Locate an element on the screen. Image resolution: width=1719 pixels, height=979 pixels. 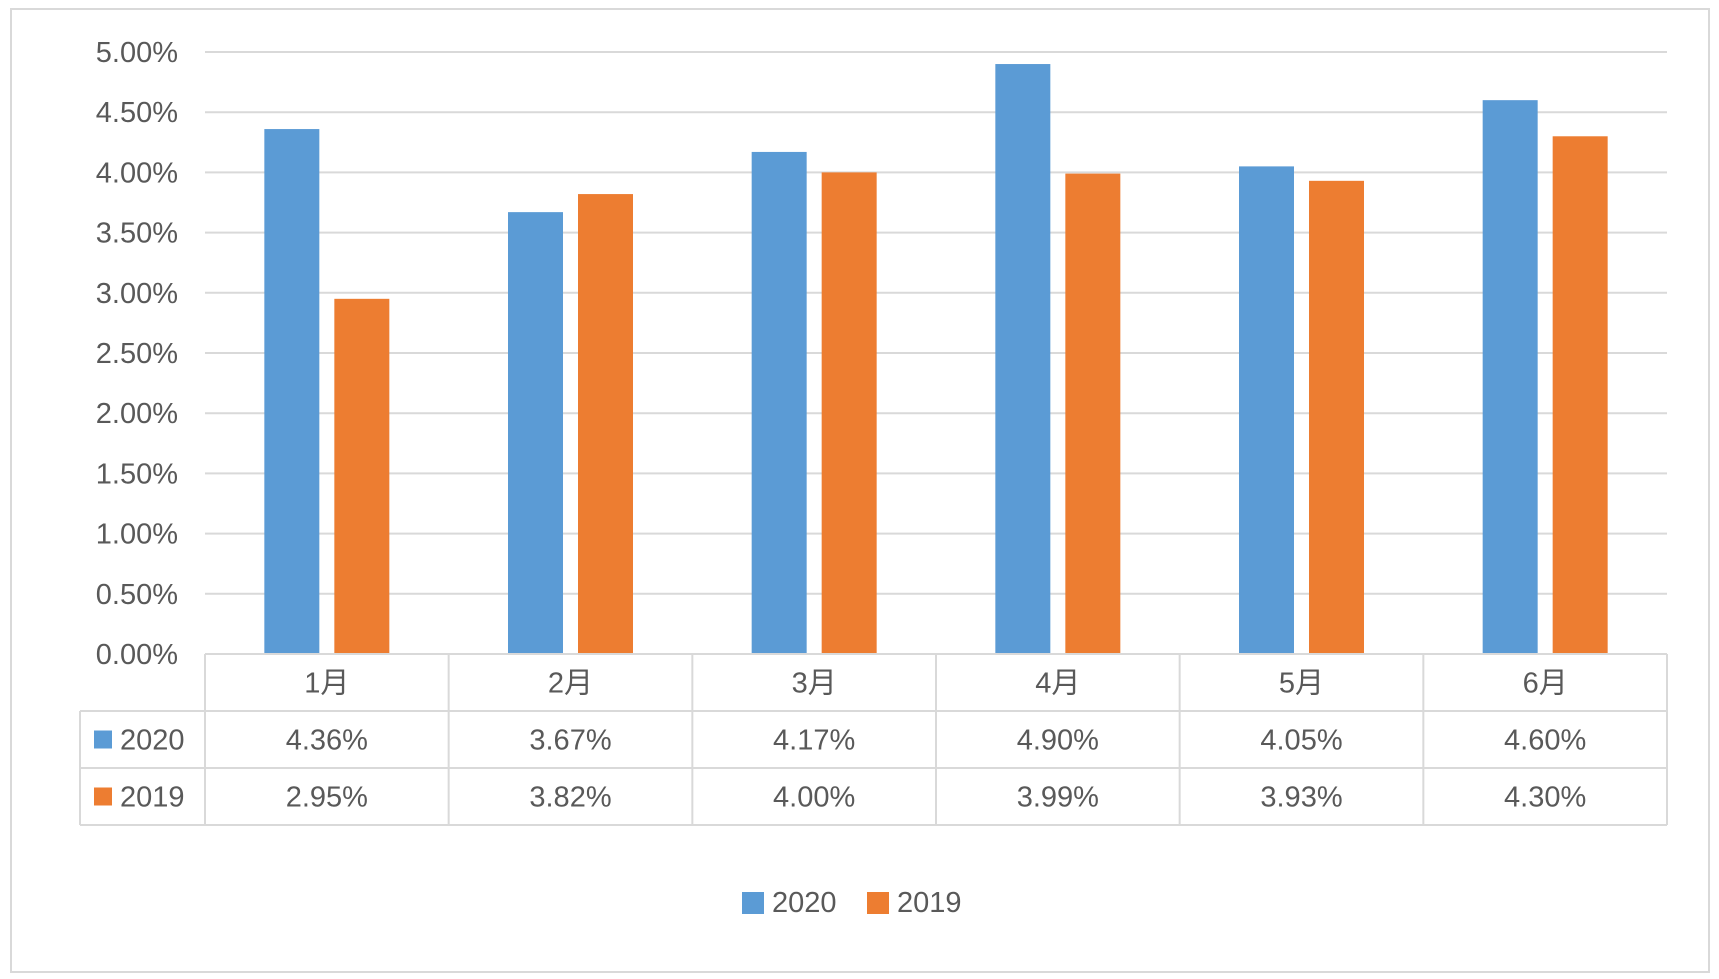
data-label: 3.93% is located at coordinates (1301, 798).